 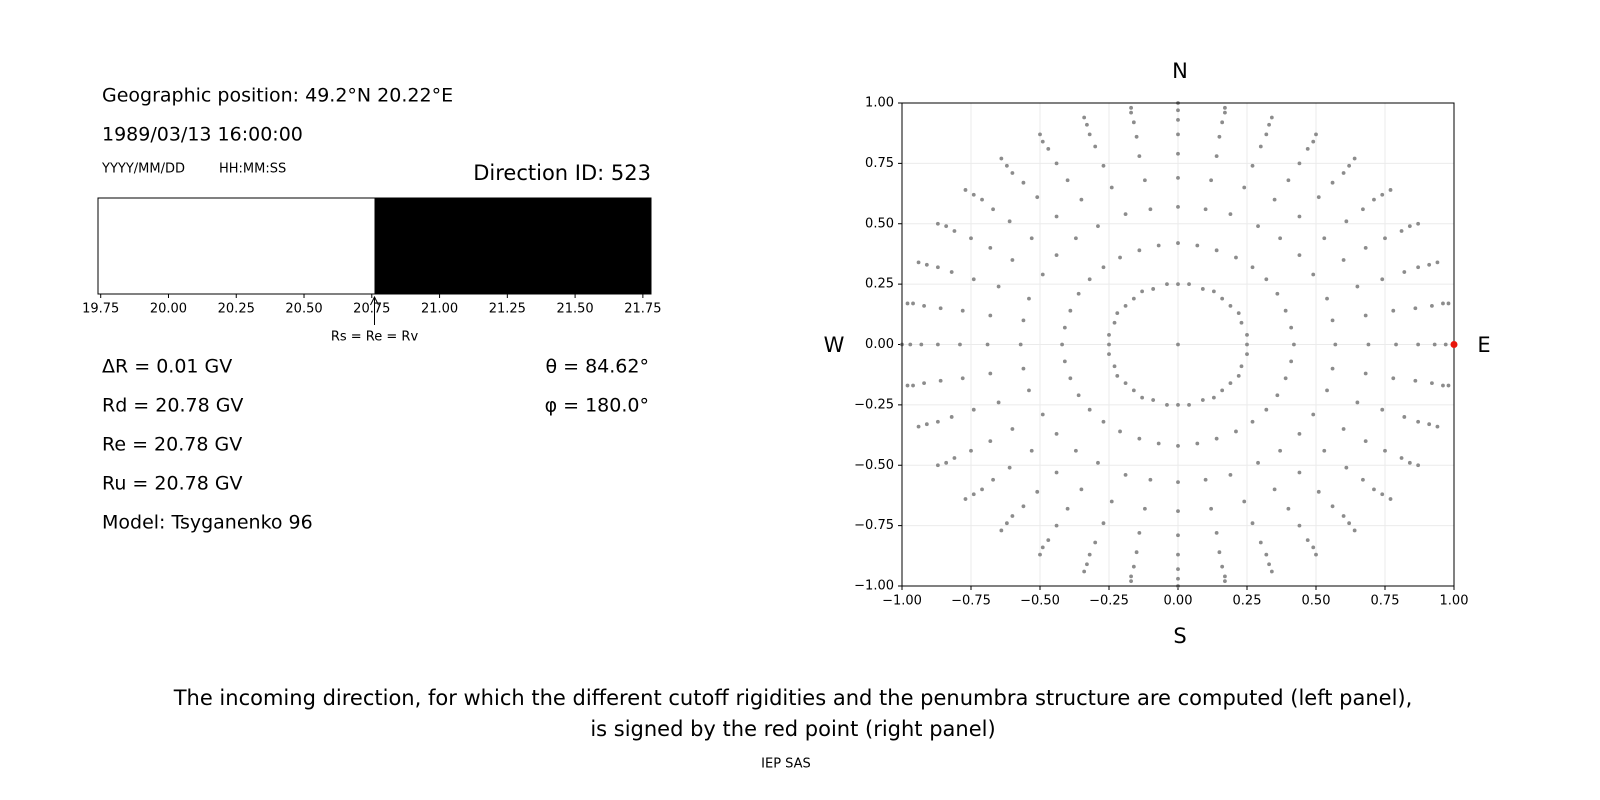 I want to click on compass-east: E, so click(x=1483, y=345).